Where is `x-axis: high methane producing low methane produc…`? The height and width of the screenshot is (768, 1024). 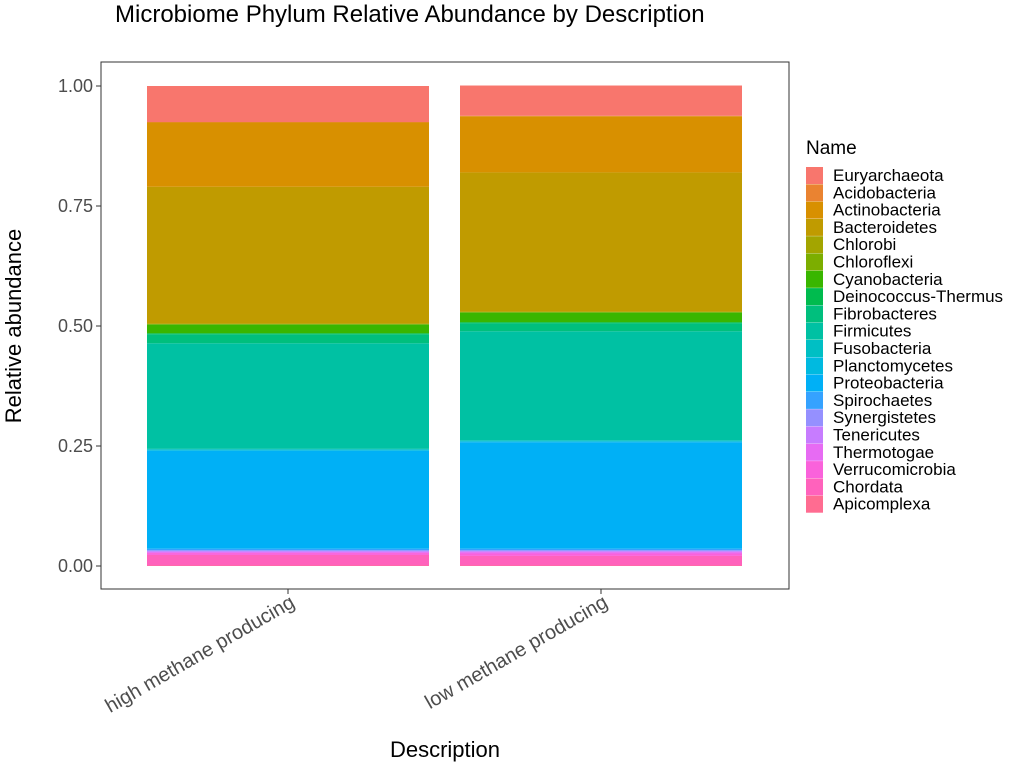 x-axis: high methane producing low methane produc… is located at coordinates (357, 653).